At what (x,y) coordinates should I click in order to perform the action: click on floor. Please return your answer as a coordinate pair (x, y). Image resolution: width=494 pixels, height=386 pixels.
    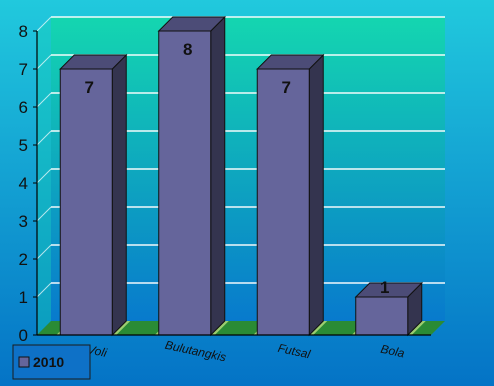
    Looking at the image, I should click on (241, 328).